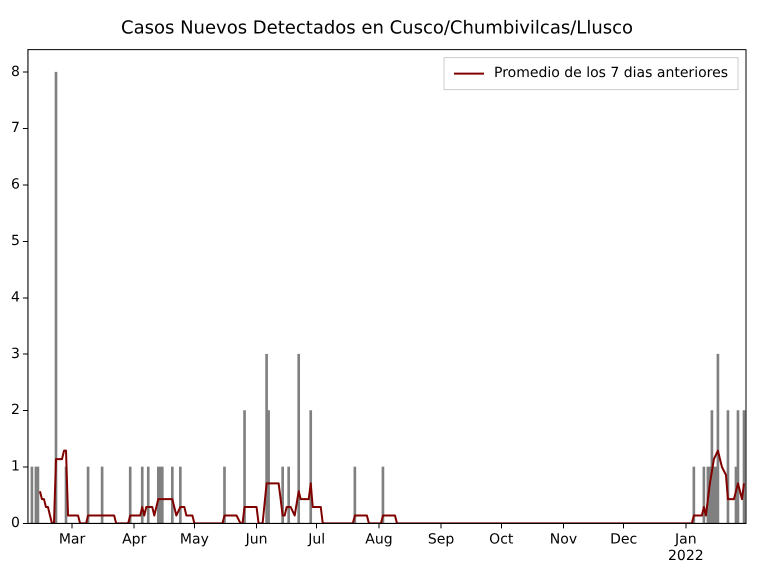 This screenshot has width=768, height=576. What do you see at coordinates (134, 539) in the screenshot?
I see `x-tick-label: Apr` at bounding box center [134, 539].